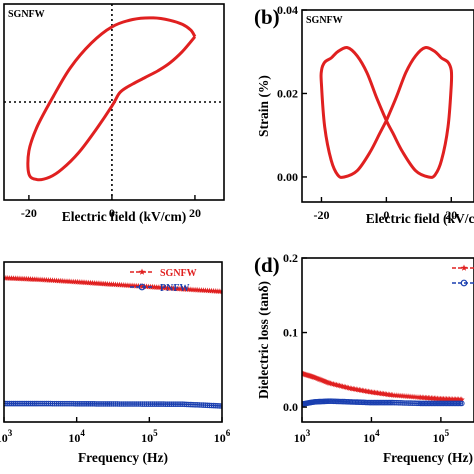 The image size is (474, 474). Describe the element at coordinates (287, 177) in the screenshot. I see `y-tick-label: 0.00` at that location.